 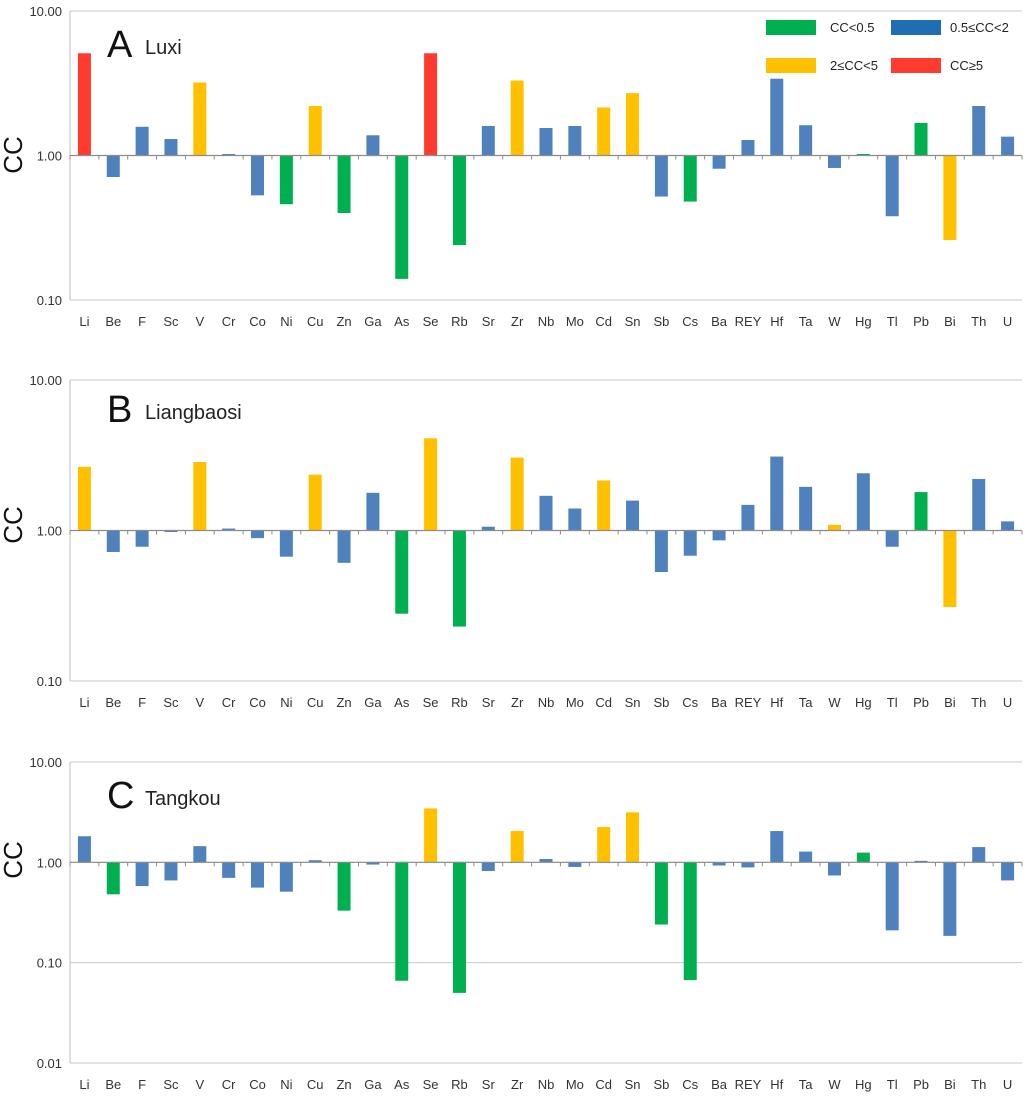 I want to click on bar-sb, so click(x=661, y=551).